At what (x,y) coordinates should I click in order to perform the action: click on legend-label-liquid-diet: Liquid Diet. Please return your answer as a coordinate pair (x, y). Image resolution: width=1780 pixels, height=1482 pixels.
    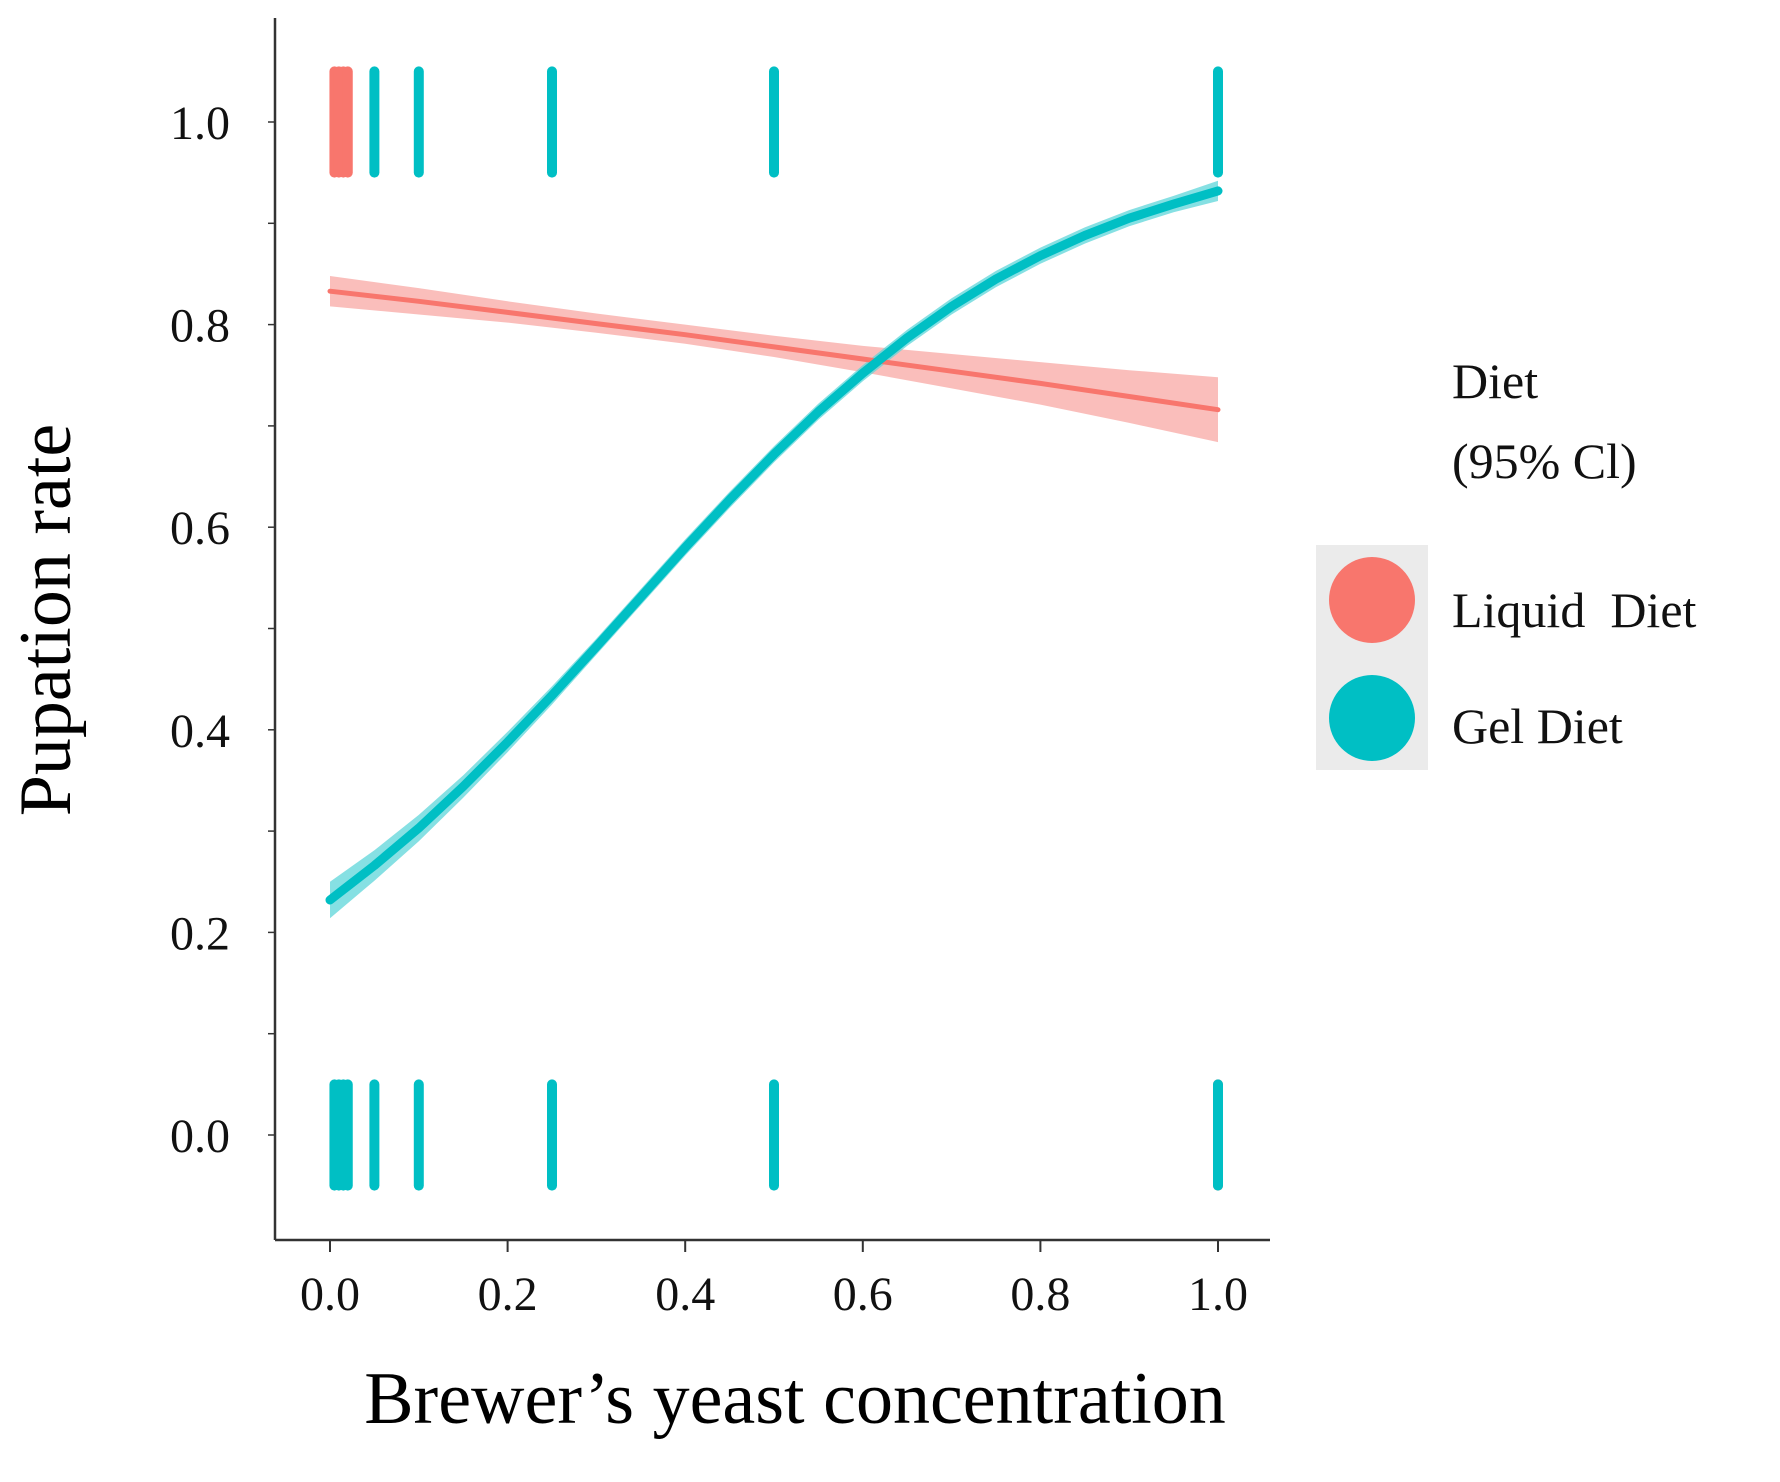
    Looking at the image, I should click on (1574, 610).